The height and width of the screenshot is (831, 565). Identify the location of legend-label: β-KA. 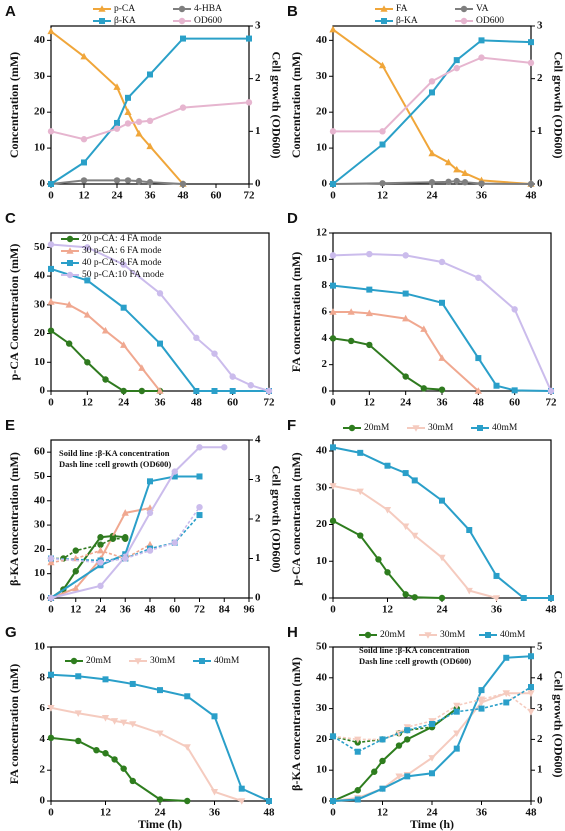
(407, 21).